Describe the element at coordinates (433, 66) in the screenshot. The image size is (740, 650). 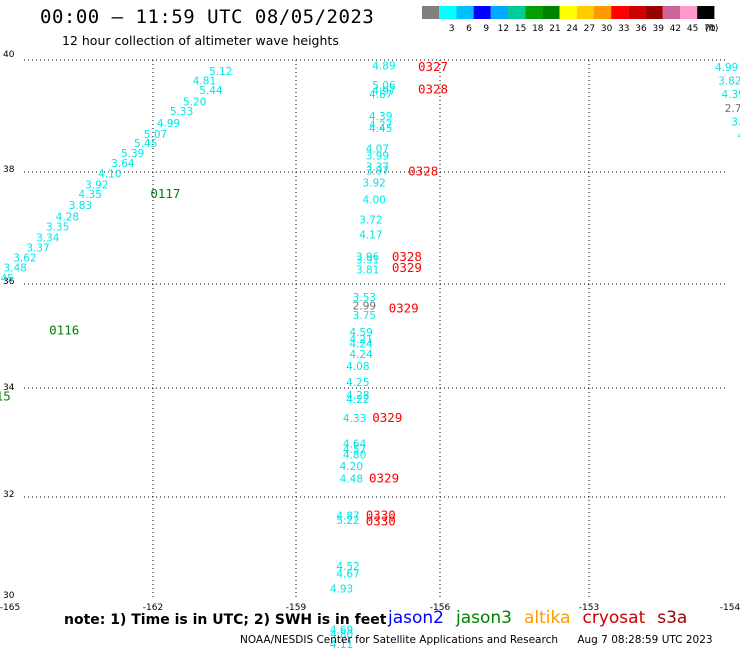
I see `time-label: 0327` at that location.